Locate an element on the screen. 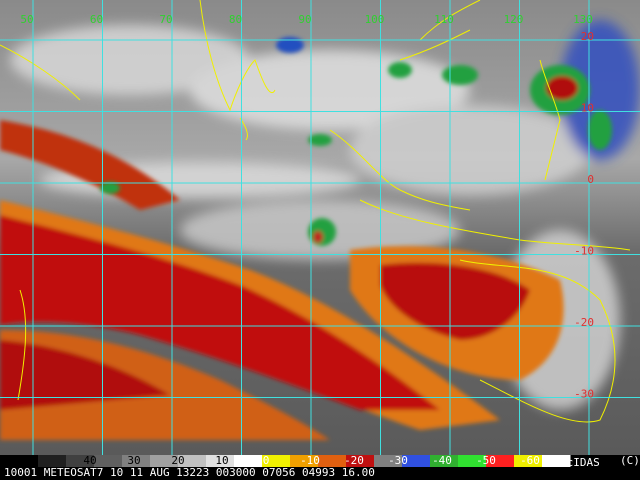 Image resolution: width=640 pixels, height=480 pixels. colorbar-label: 30 is located at coordinates (133, 460).